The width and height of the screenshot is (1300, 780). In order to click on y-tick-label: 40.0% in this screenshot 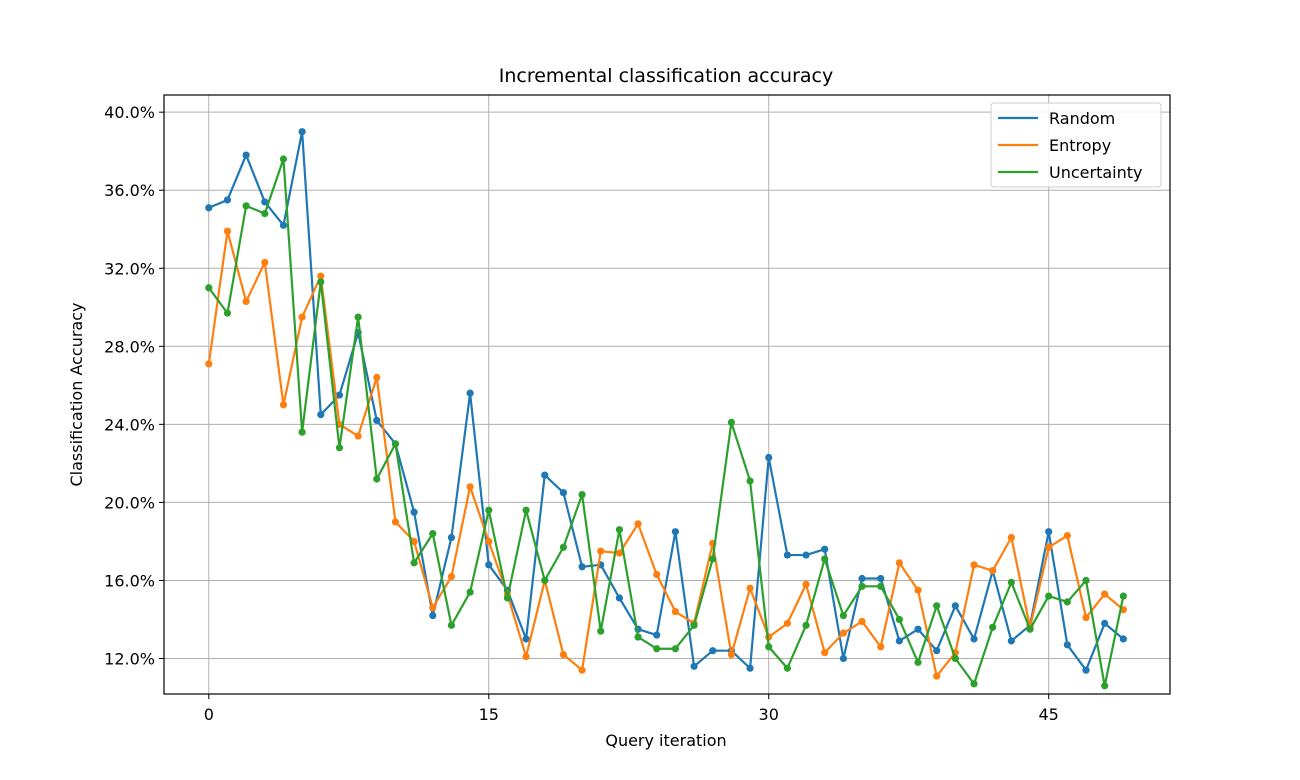, I will do `click(129, 112)`.